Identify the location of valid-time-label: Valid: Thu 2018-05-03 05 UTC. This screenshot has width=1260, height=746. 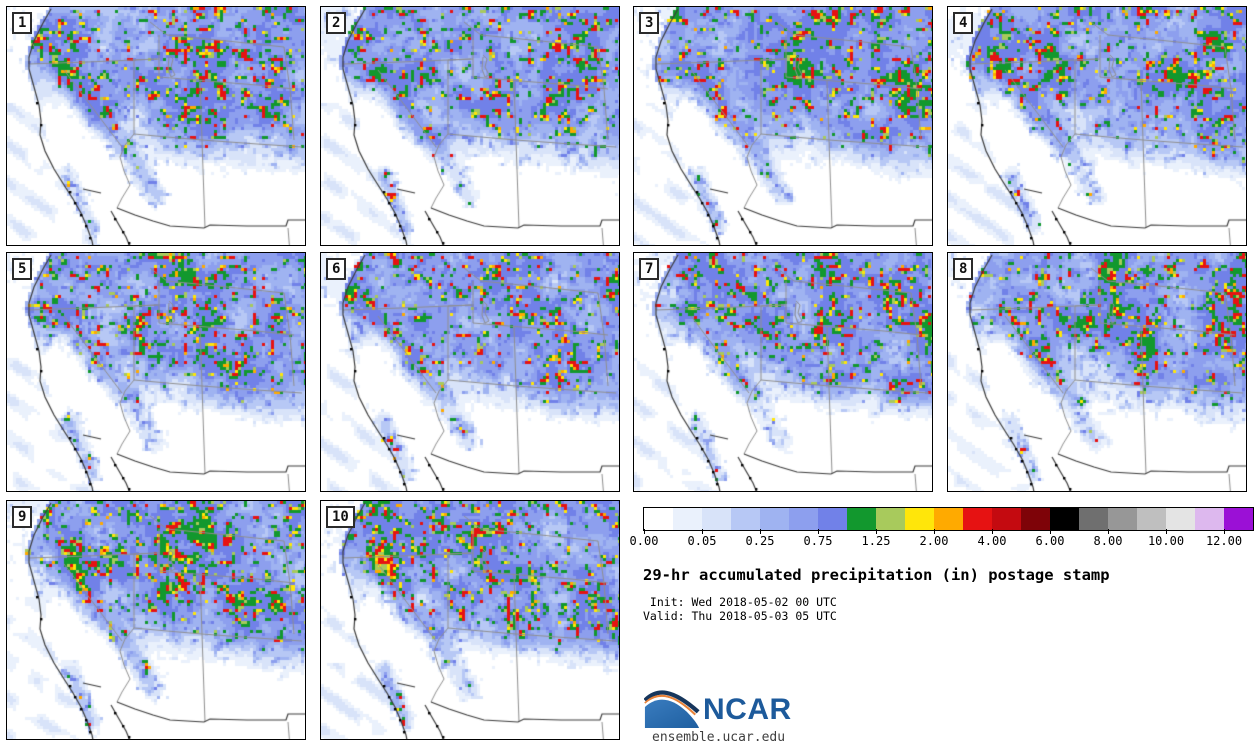
(740, 616).